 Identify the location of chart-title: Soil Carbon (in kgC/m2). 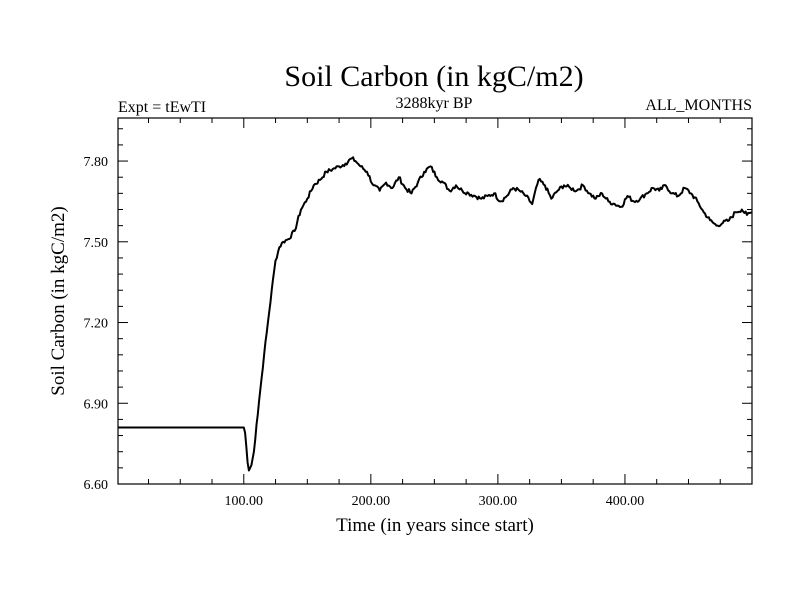
(433, 76).